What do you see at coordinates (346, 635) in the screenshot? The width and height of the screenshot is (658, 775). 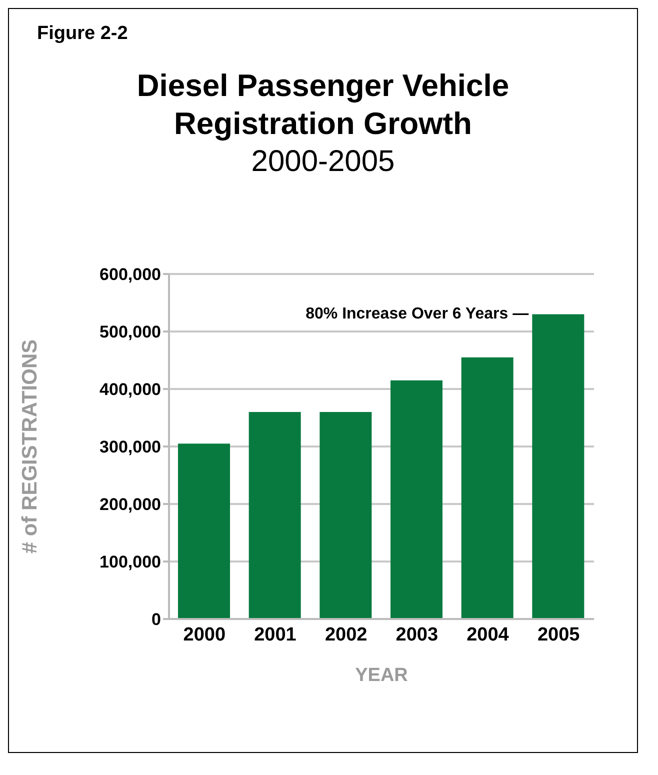 I see `x-tick-label: 2002` at bounding box center [346, 635].